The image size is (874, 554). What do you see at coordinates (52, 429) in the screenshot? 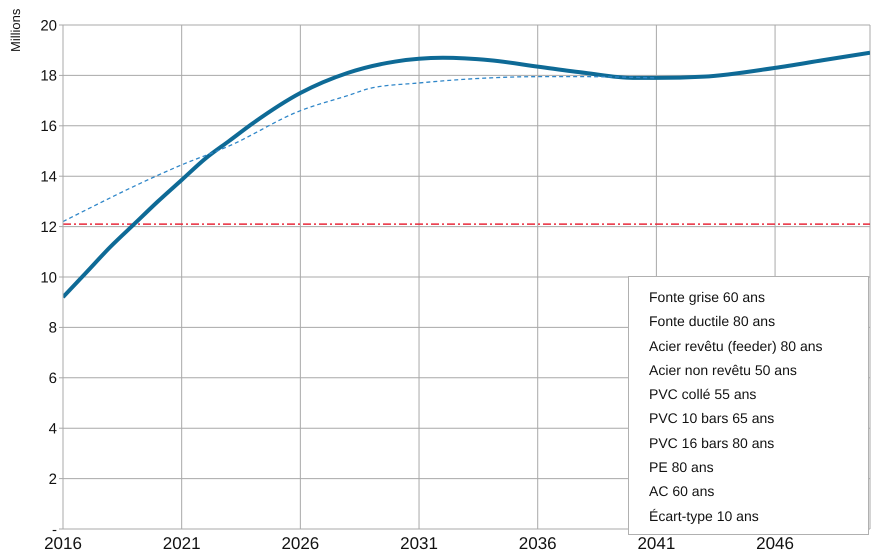
I see `y-tick-label: 4` at bounding box center [52, 429].